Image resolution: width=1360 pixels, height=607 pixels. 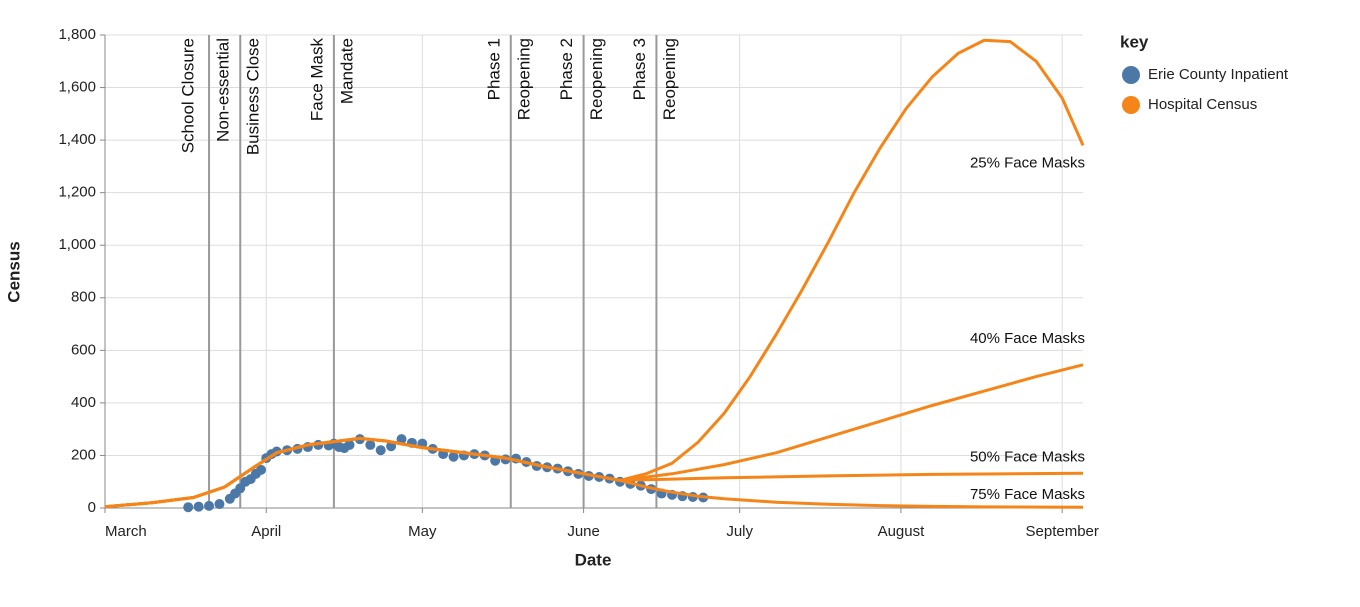 I want to click on legend-title: key, so click(x=1134, y=41).